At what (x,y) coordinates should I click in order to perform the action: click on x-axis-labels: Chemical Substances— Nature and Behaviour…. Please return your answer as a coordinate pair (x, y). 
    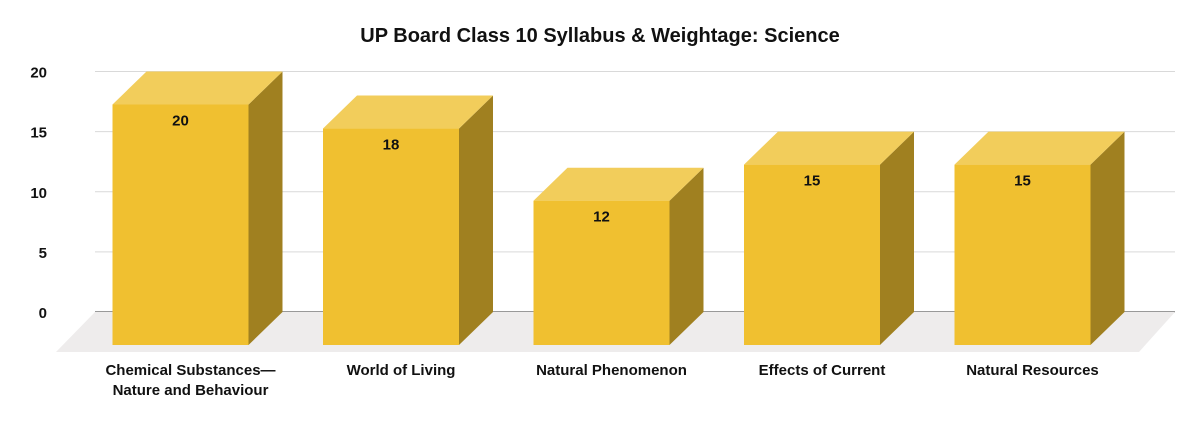
    Looking at the image, I should click on (601, 380).